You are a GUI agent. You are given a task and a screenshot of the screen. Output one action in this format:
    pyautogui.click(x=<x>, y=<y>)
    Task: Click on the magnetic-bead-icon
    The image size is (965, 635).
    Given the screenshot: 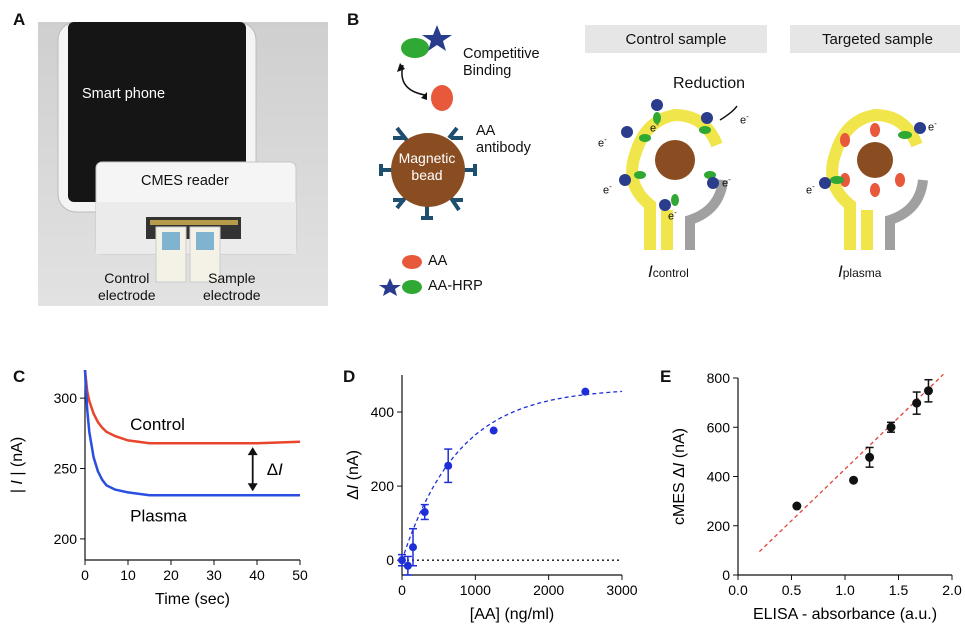 What is the action you would take?
    pyautogui.click(x=428, y=170)
    